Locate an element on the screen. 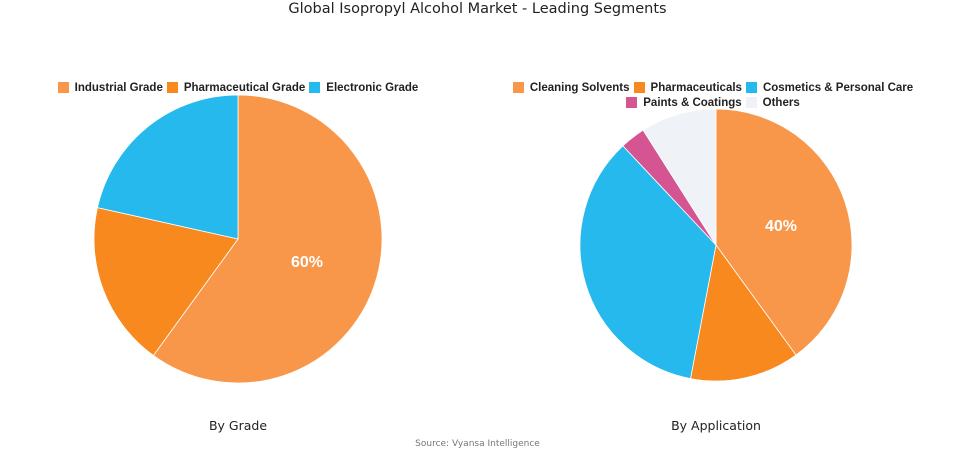  pie-slice-cleaning-solvents is located at coordinates (784, 232).